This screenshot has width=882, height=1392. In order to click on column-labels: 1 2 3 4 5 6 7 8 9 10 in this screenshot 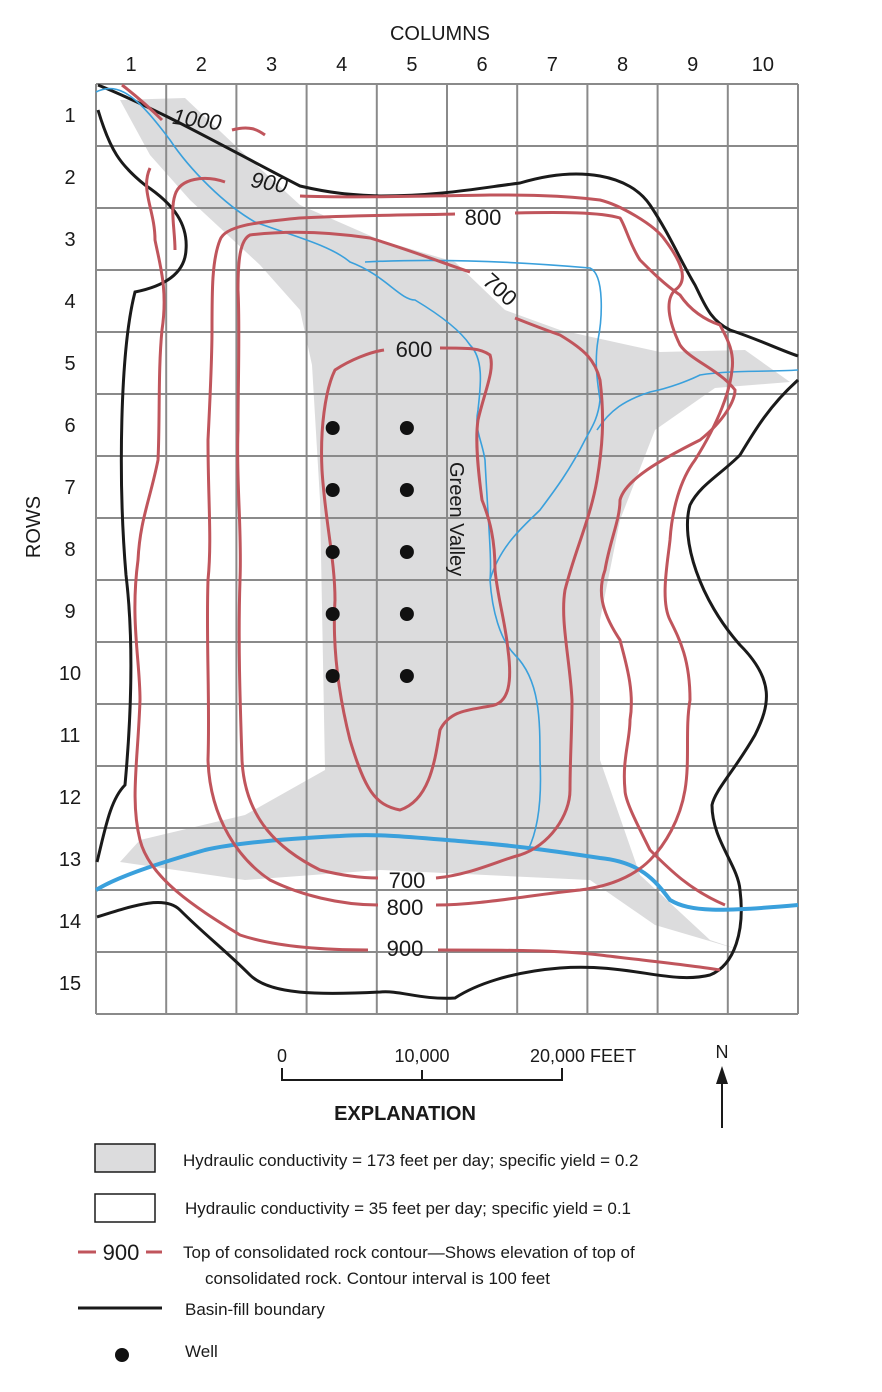, I will do `click(450, 65)`.